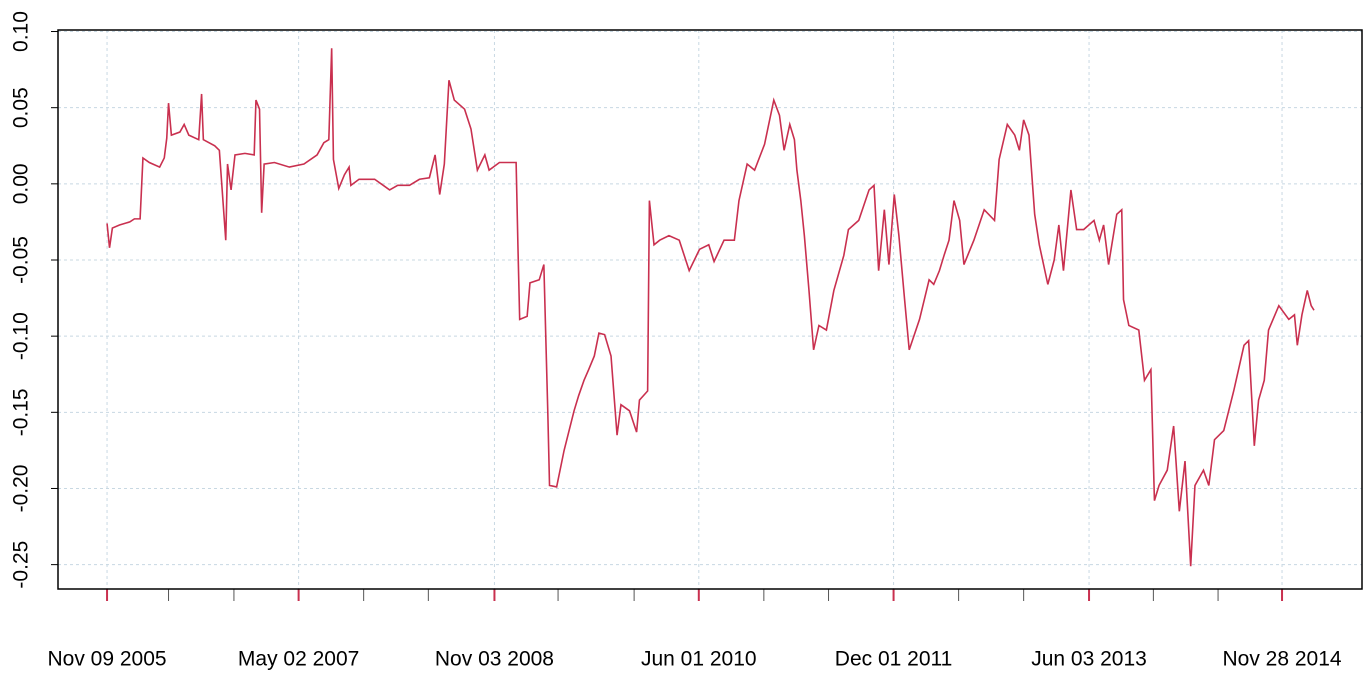  I want to click on x-tick-label: Jun 01 2010, so click(699, 659).